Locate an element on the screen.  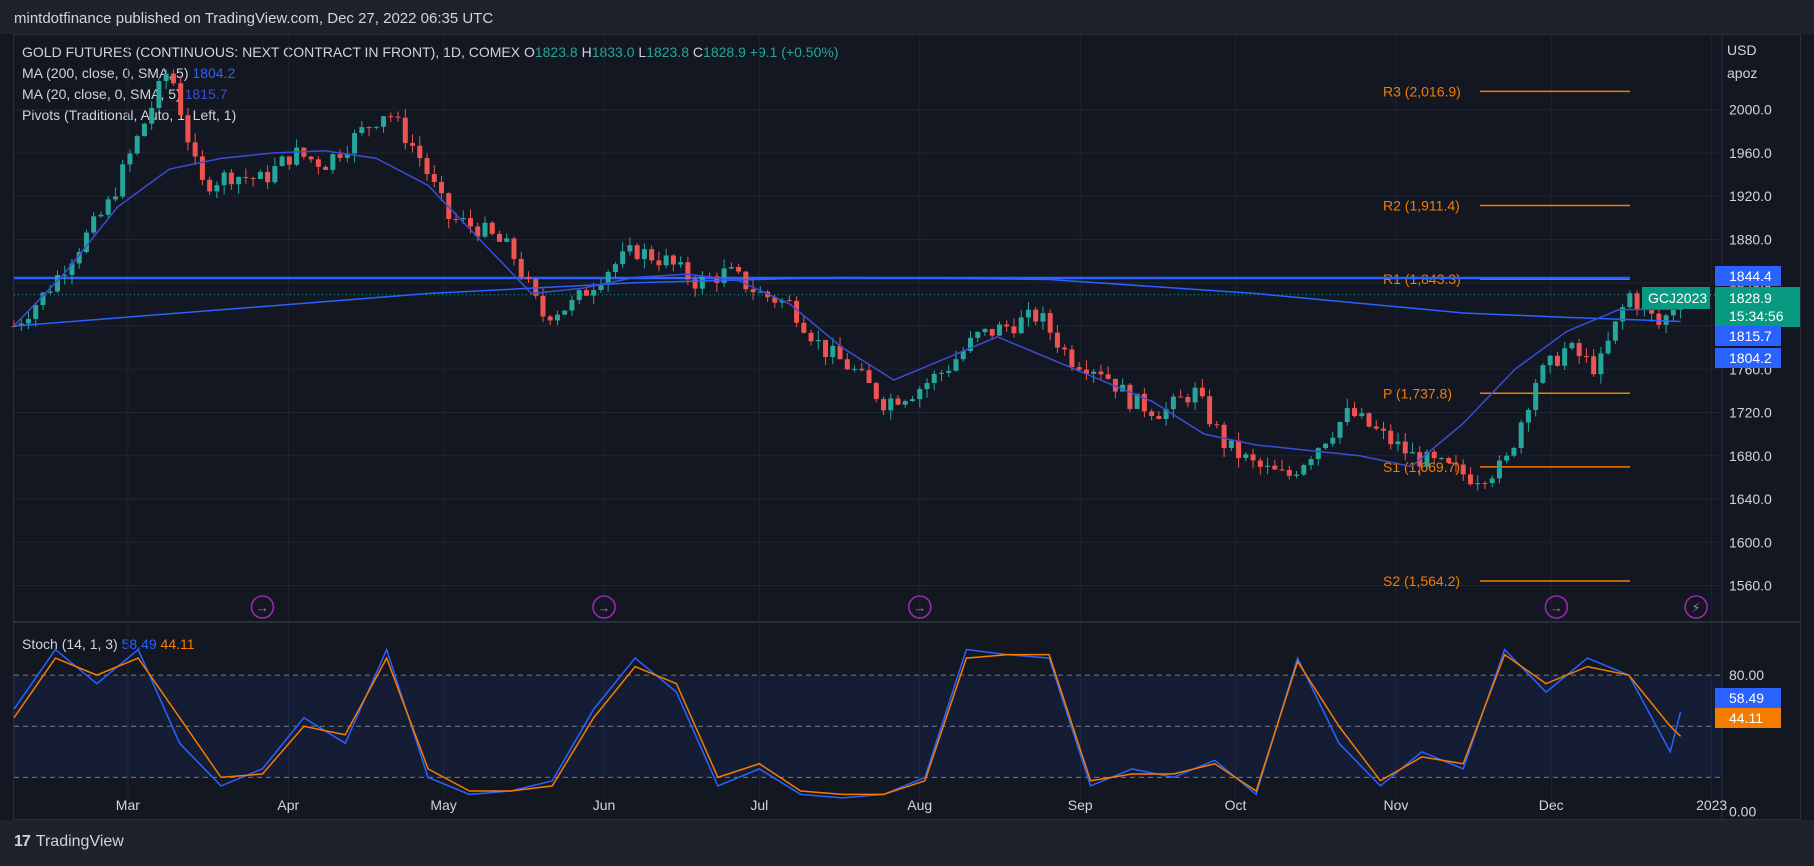
high-value: 1833.0 is located at coordinates (613, 52).